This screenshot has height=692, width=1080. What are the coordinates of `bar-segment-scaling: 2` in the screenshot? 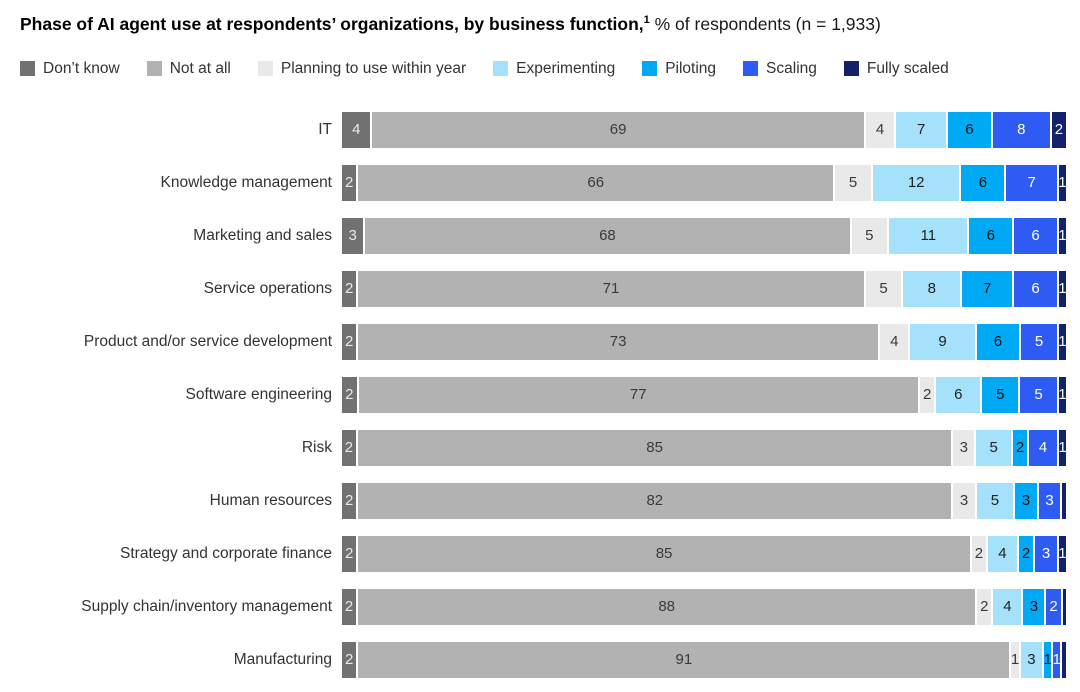 It's located at (1053, 606).